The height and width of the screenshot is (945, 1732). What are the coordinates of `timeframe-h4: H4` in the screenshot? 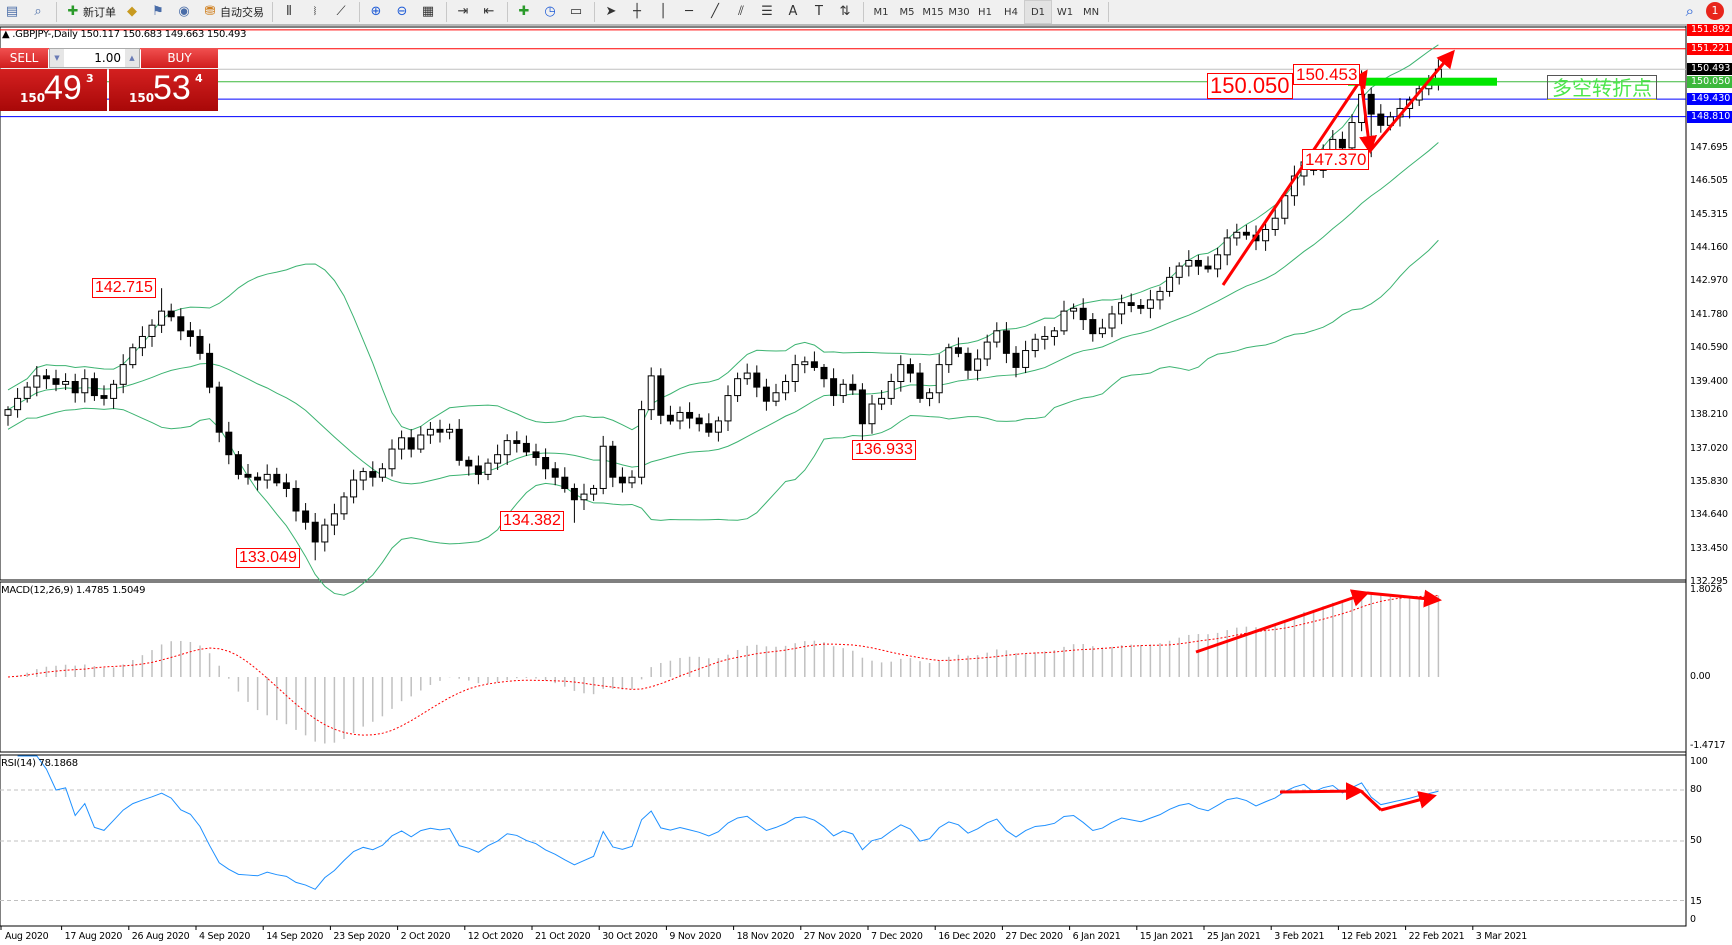 It's located at (1011, 12).